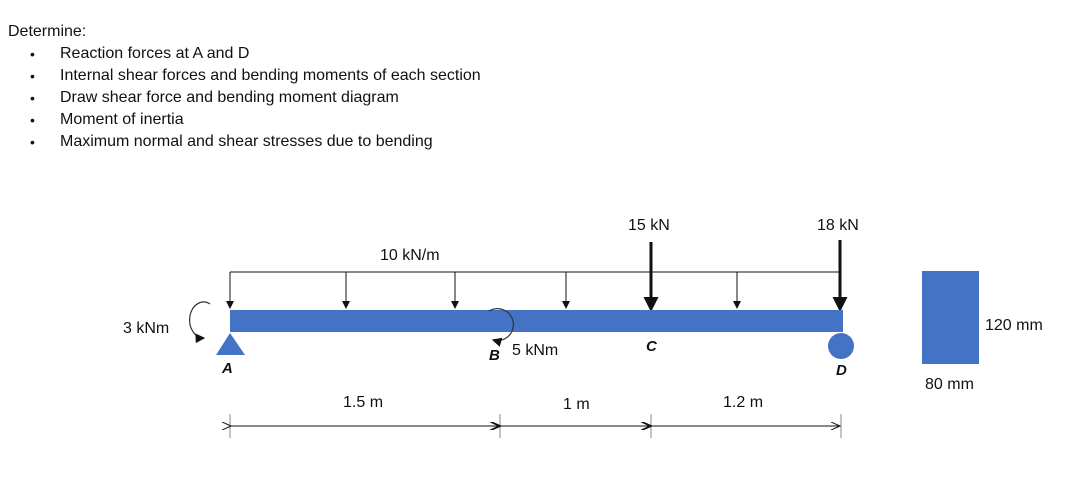 The width and height of the screenshot is (1080, 490). I want to click on point-load-d-label: 18 kN, so click(838, 225).